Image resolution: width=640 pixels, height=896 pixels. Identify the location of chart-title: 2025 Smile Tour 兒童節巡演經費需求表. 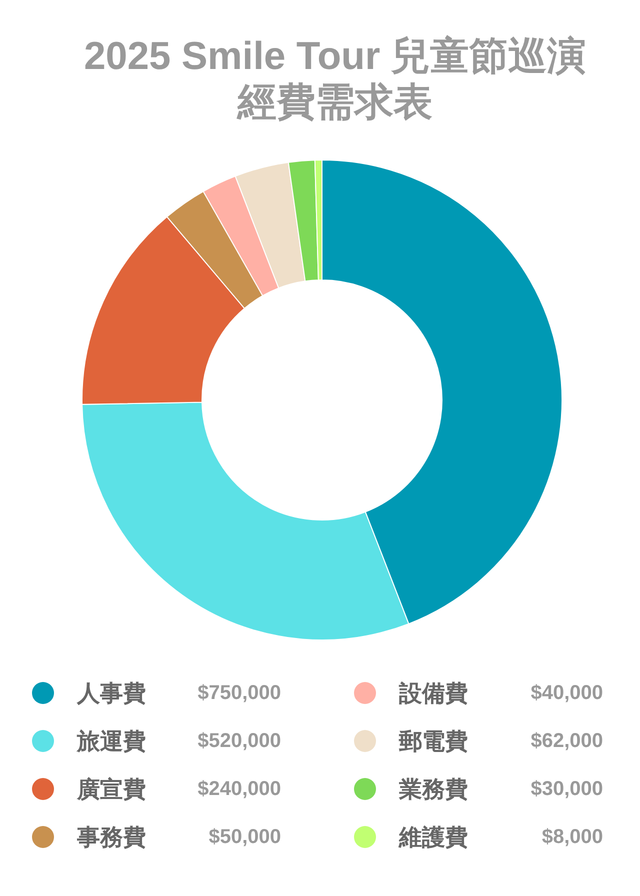
(335, 80).